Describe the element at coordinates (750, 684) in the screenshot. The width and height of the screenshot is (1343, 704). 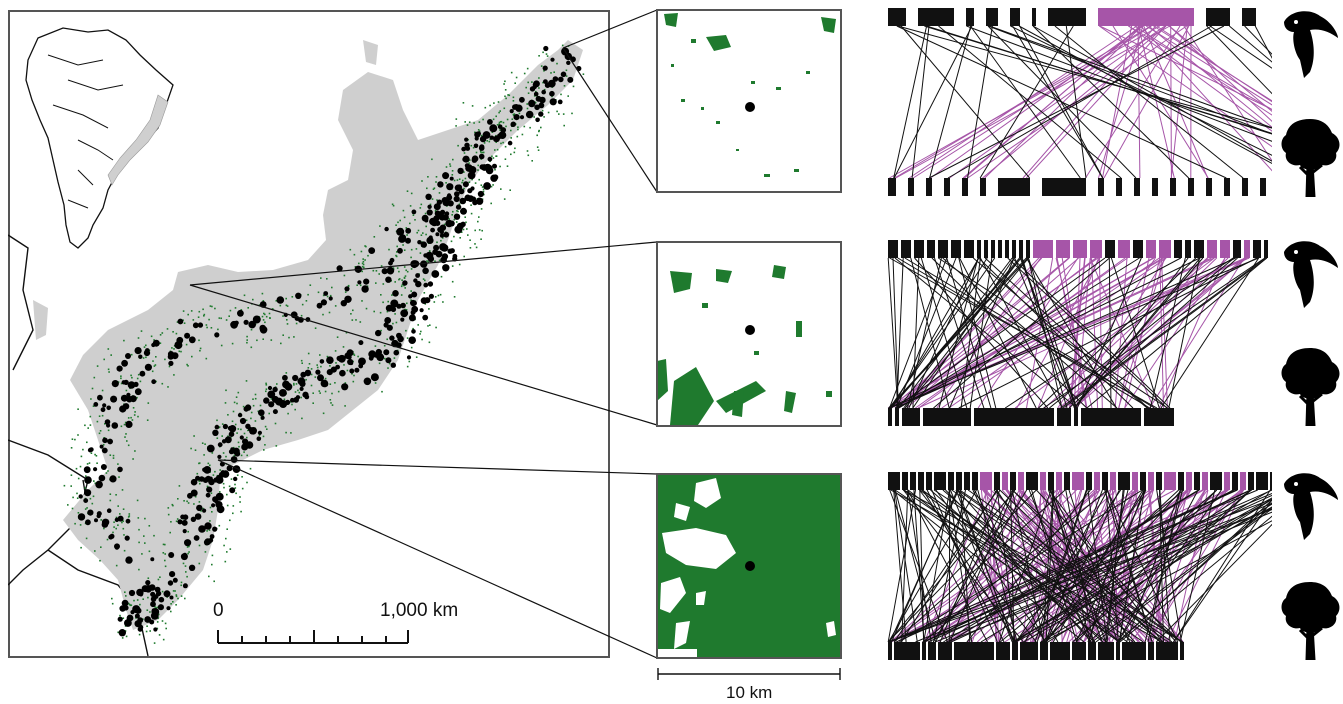
I see `inset-scale-bar: 10 km` at that location.